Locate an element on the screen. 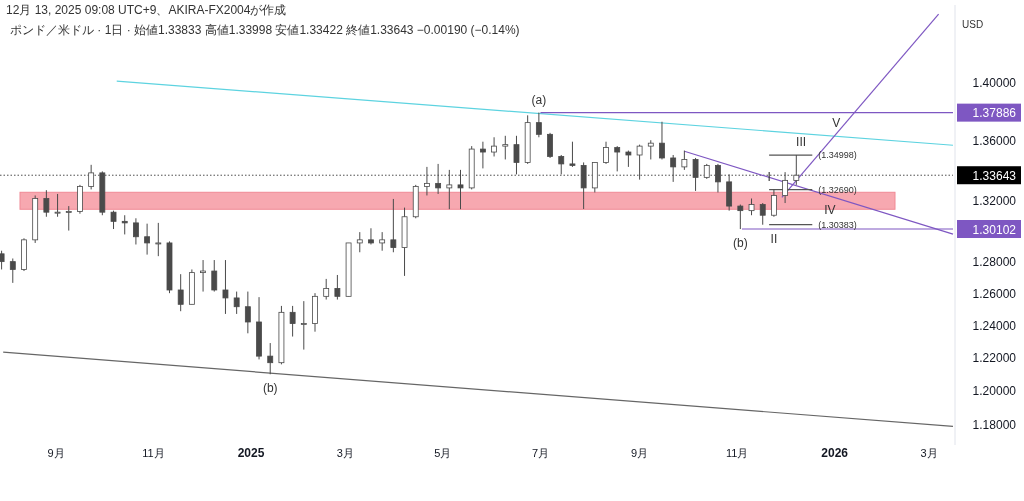 The image size is (1024, 501). annotation: V is located at coordinates (836, 123).